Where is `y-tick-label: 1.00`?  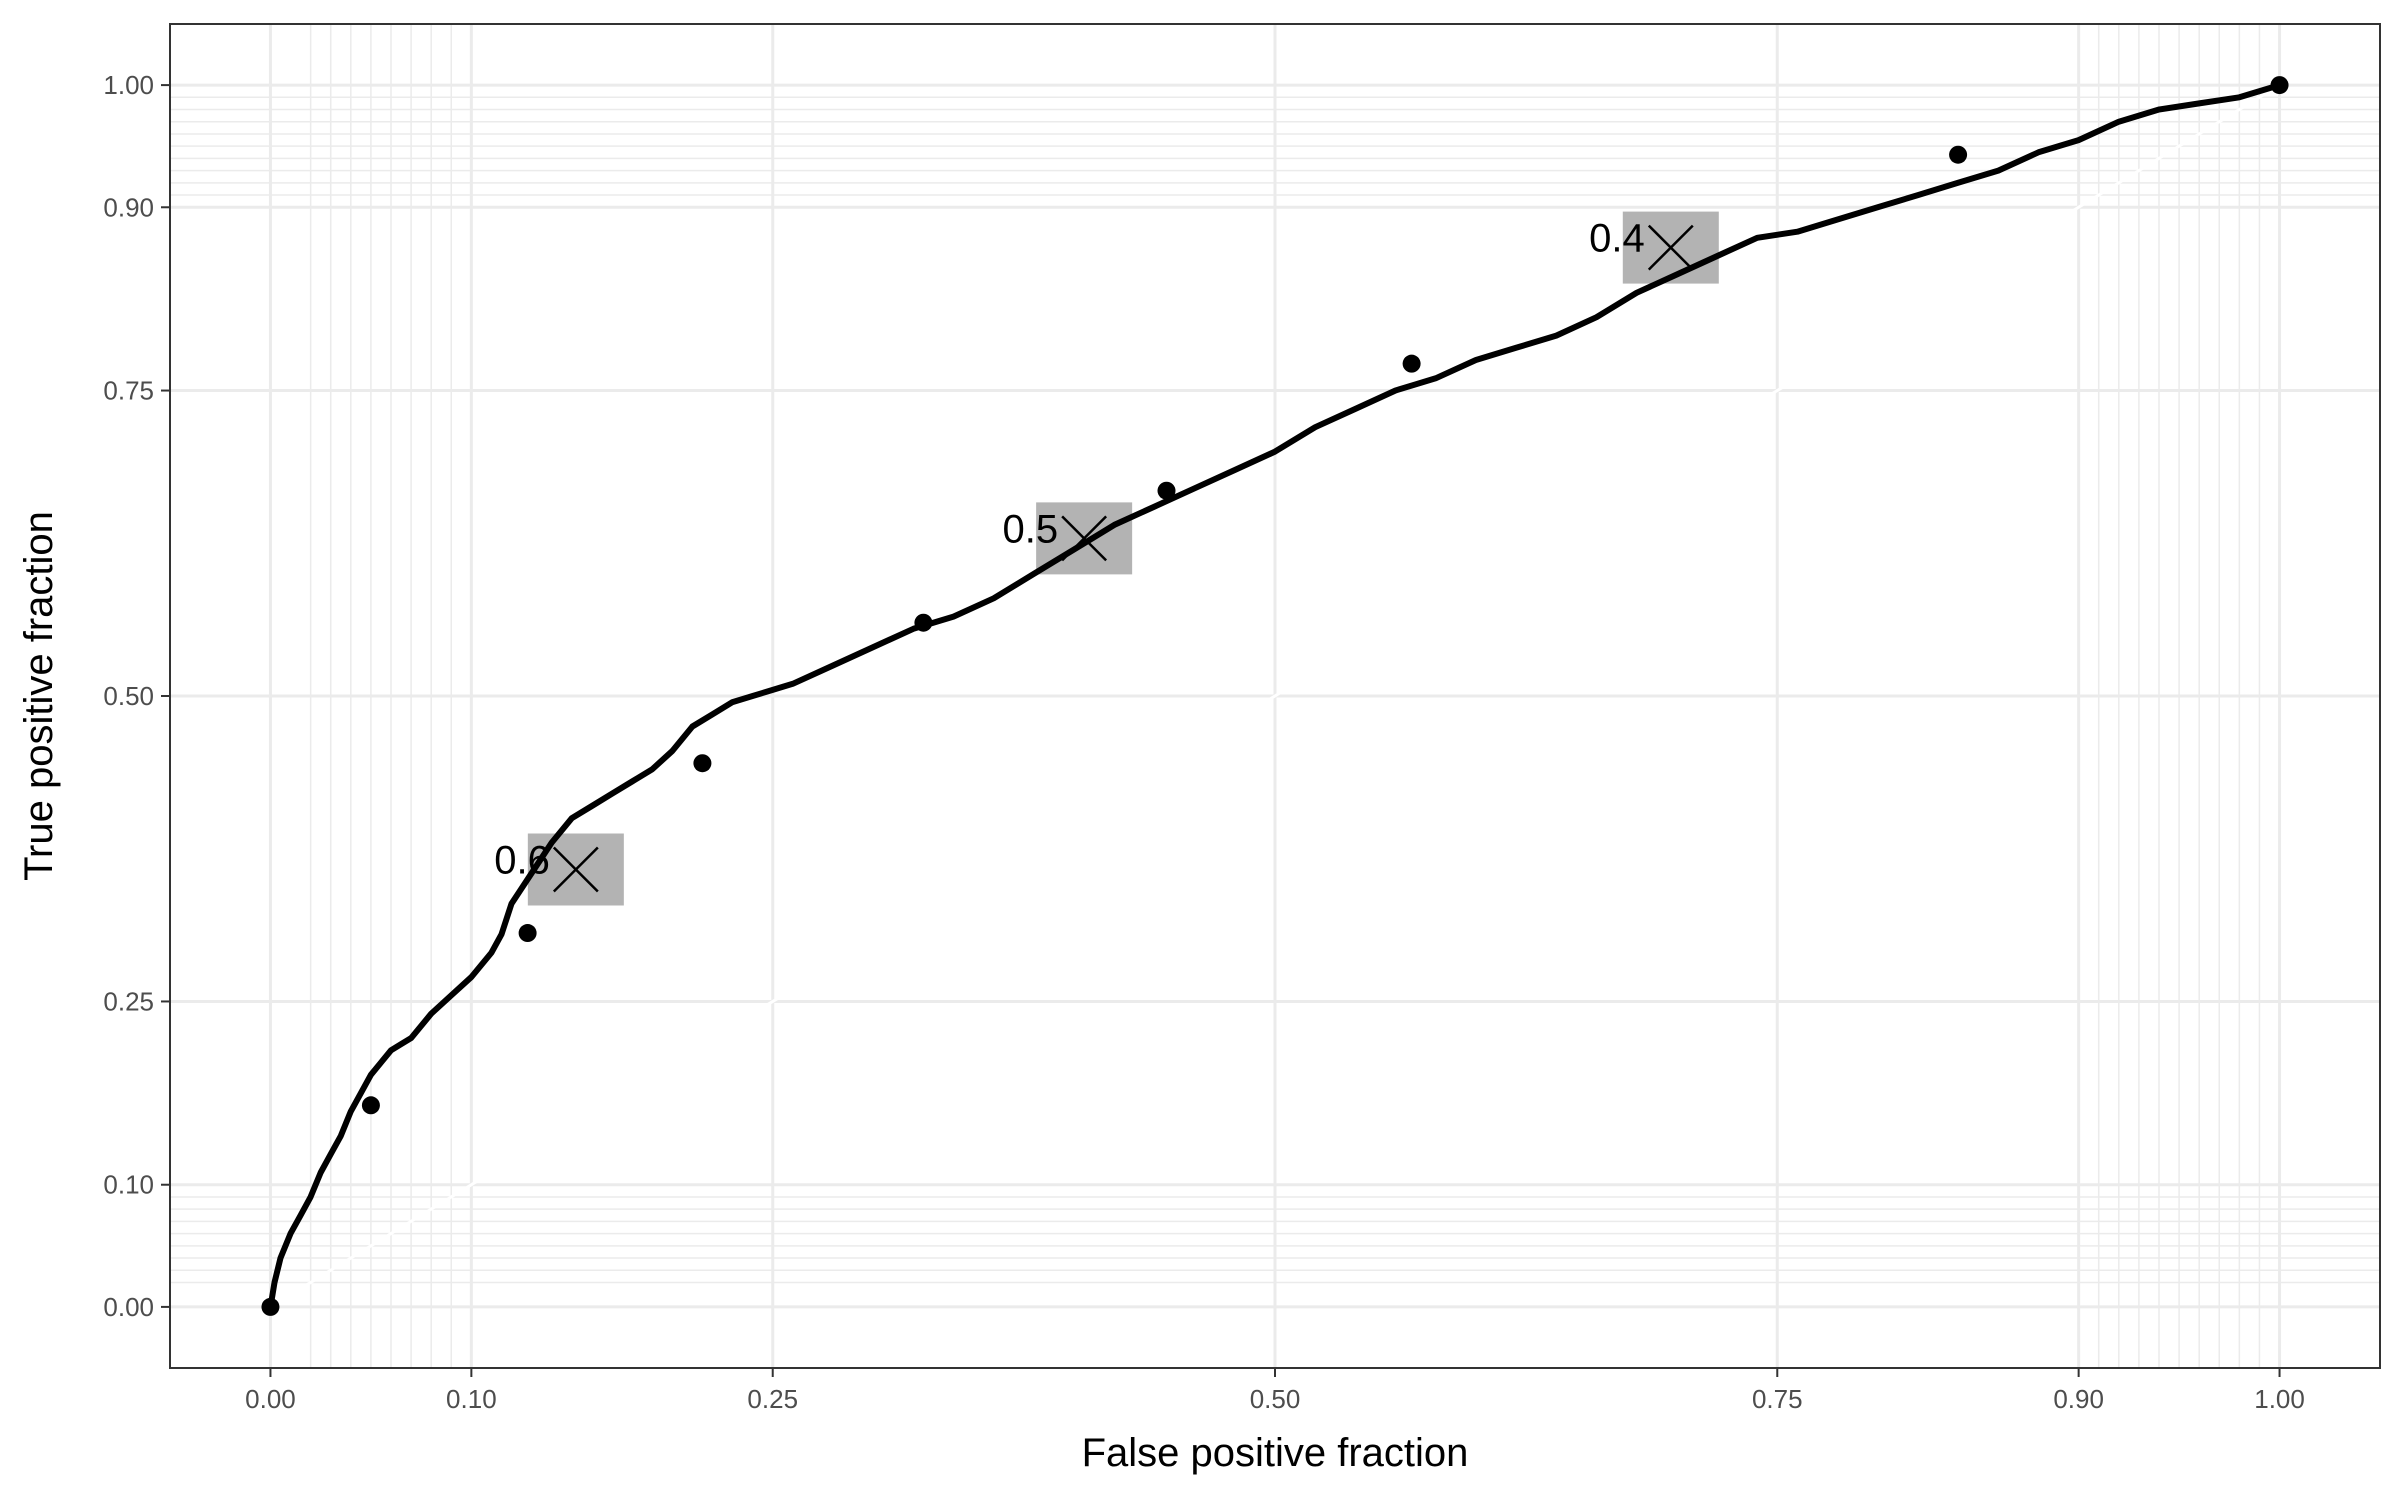
y-tick-label: 1.00 is located at coordinates (128, 85).